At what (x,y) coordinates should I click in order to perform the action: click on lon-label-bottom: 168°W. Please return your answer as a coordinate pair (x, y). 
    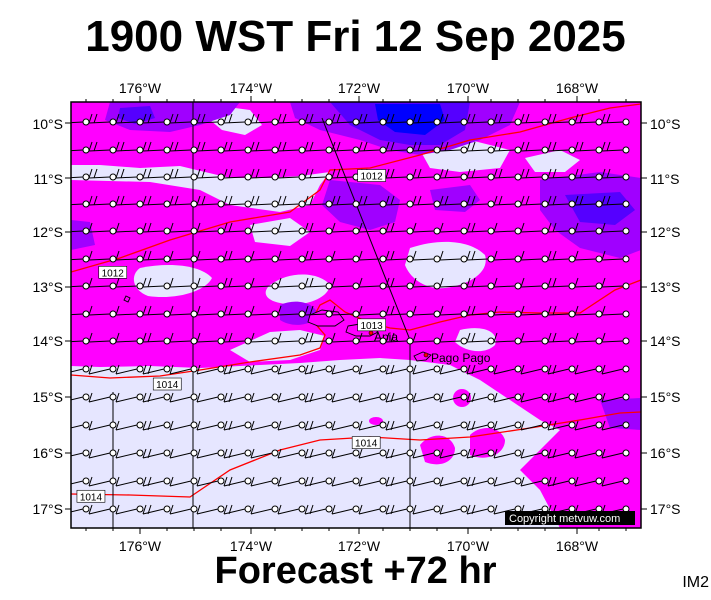
    Looking at the image, I should click on (577, 546).